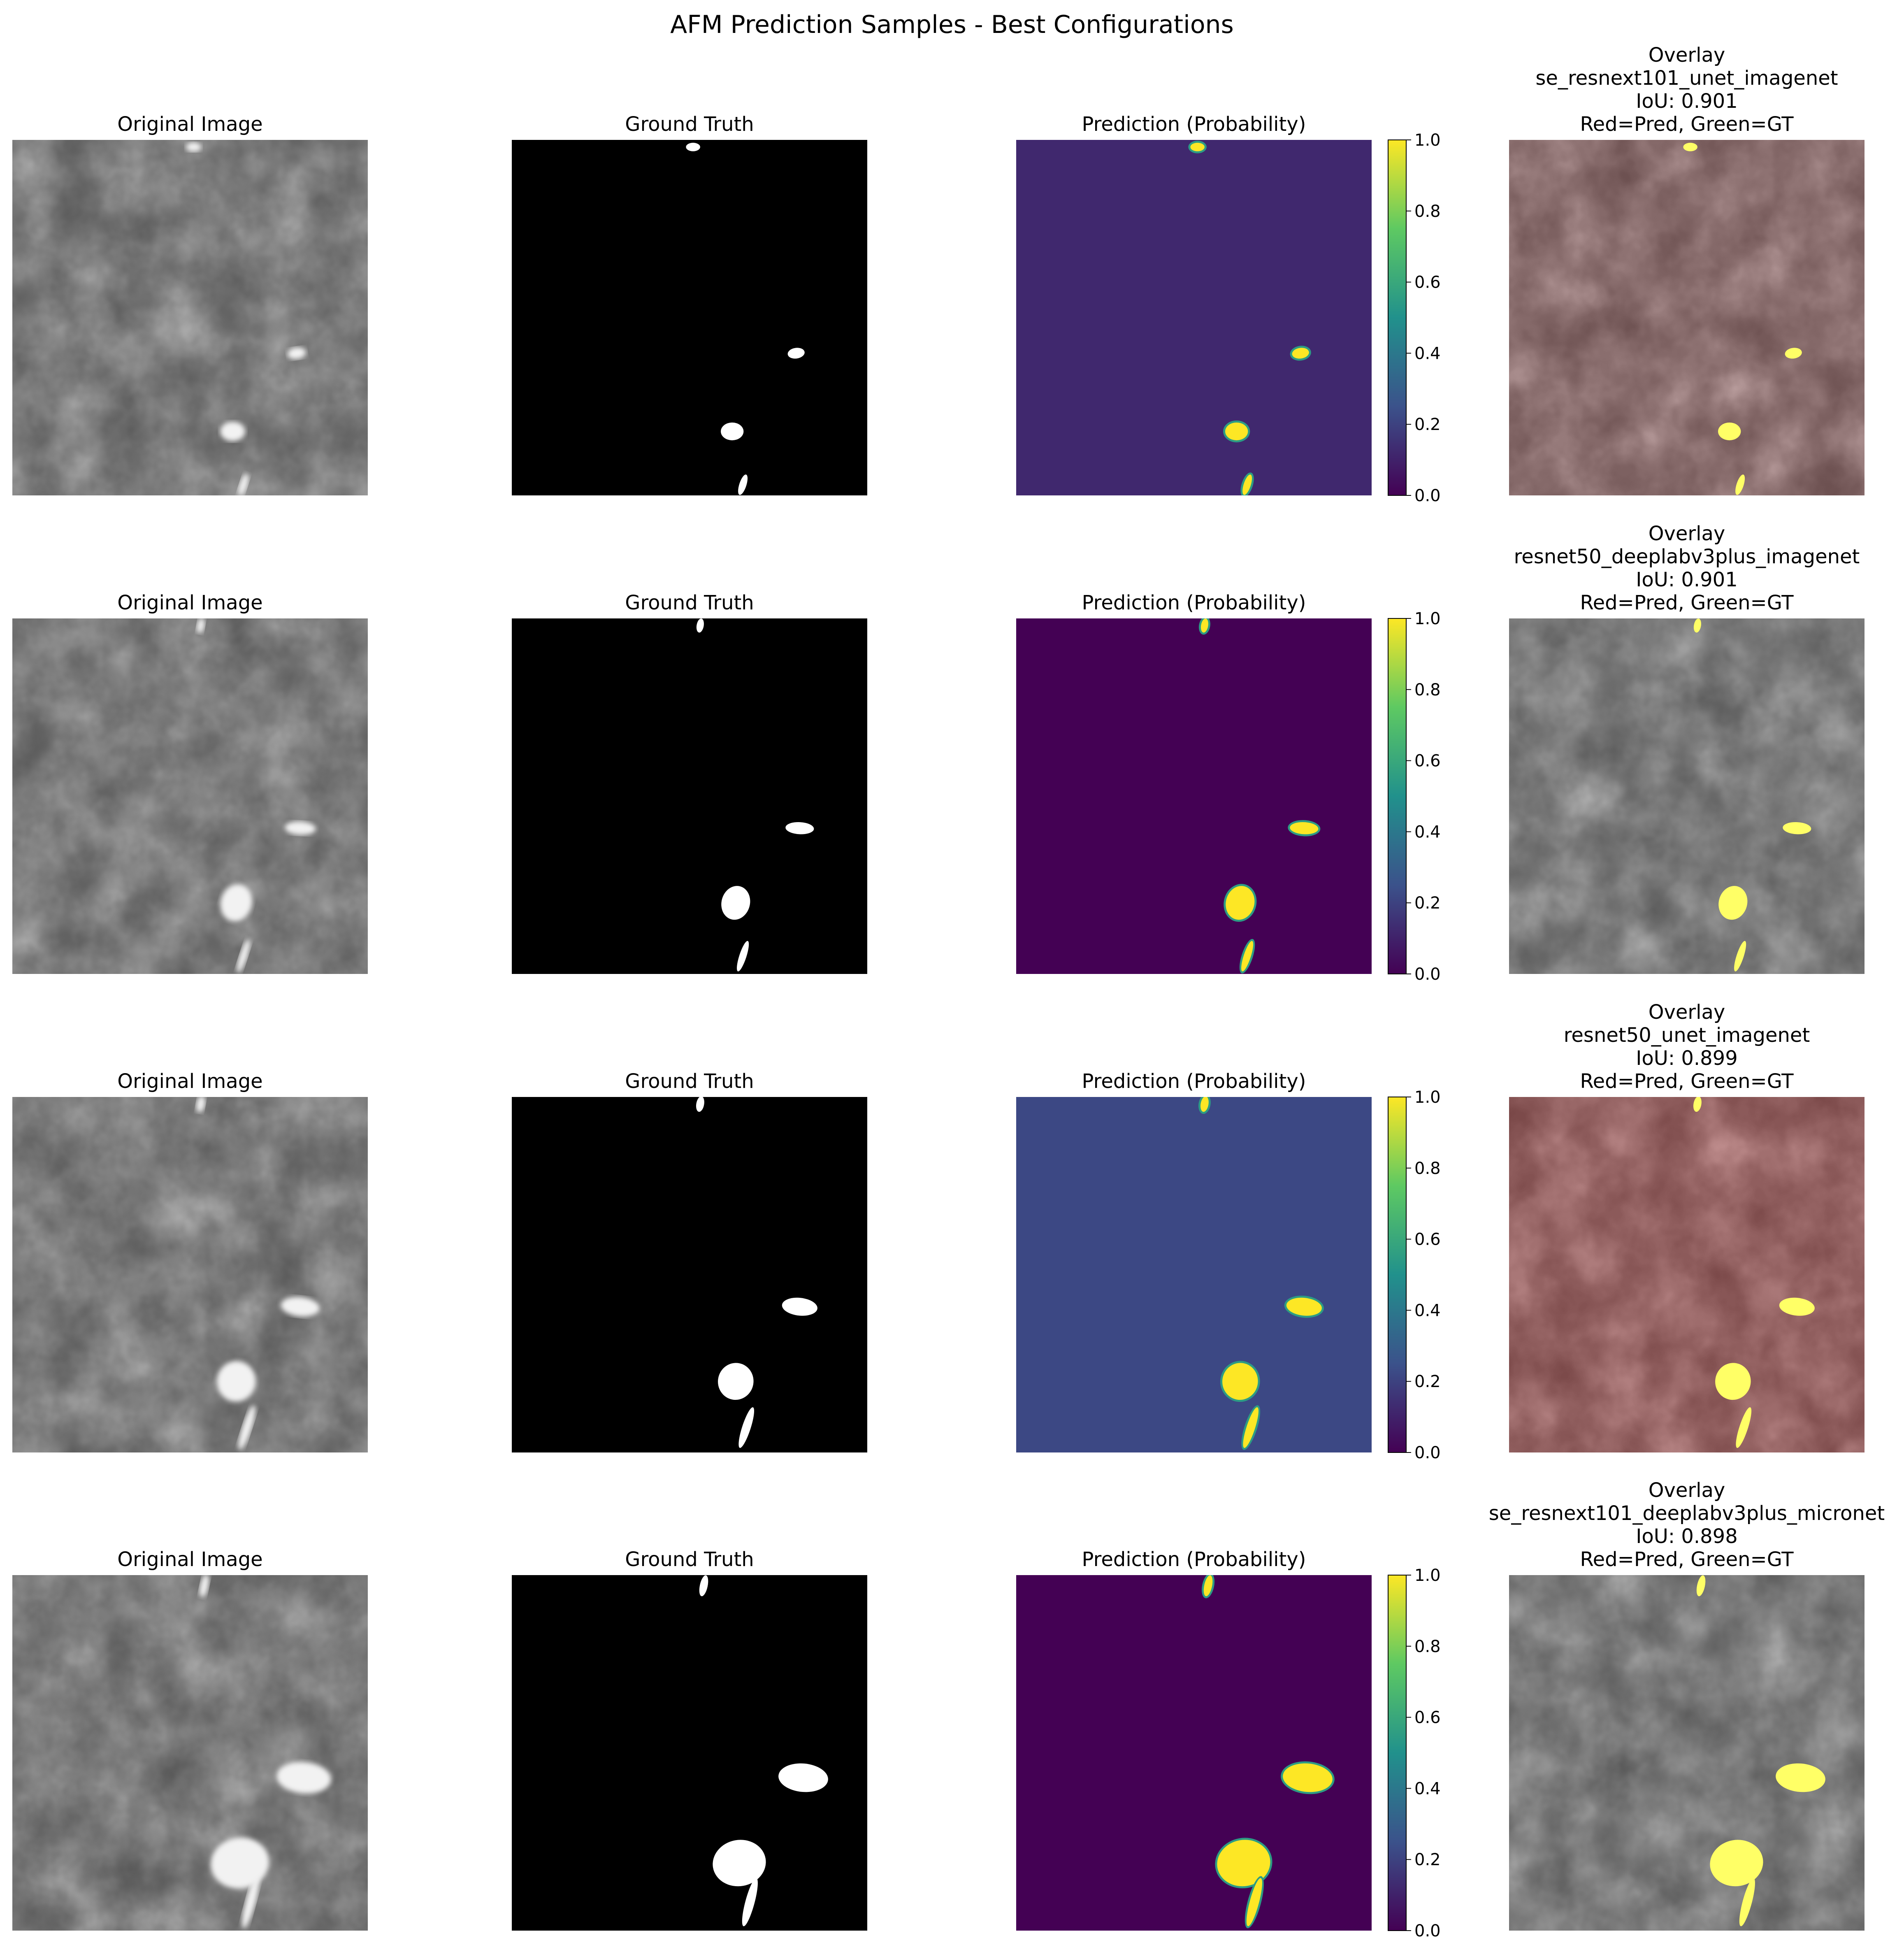  What do you see at coordinates (1687, 1536) in the screenshot?
I see `overlay-title-line: IoU: 0.898` at bounding box center [1687, 1536].